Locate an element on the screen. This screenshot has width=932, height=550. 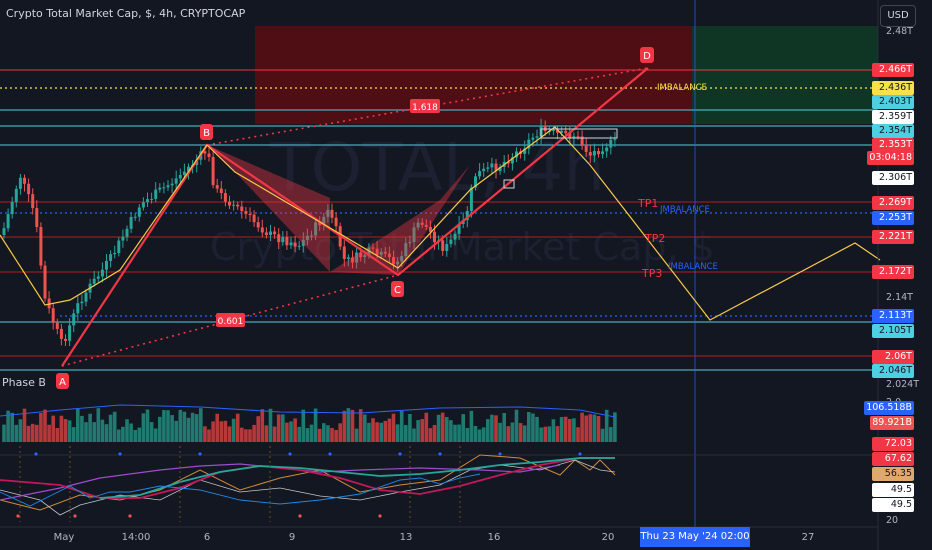
currency-button: USD is located at coordinates (898, 16).